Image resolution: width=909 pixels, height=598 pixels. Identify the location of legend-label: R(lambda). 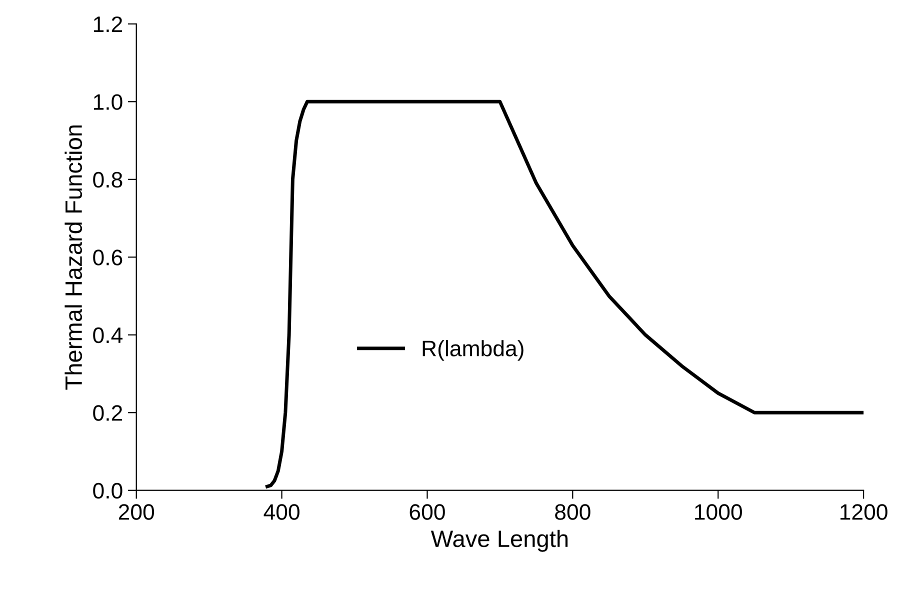
(473, 350).